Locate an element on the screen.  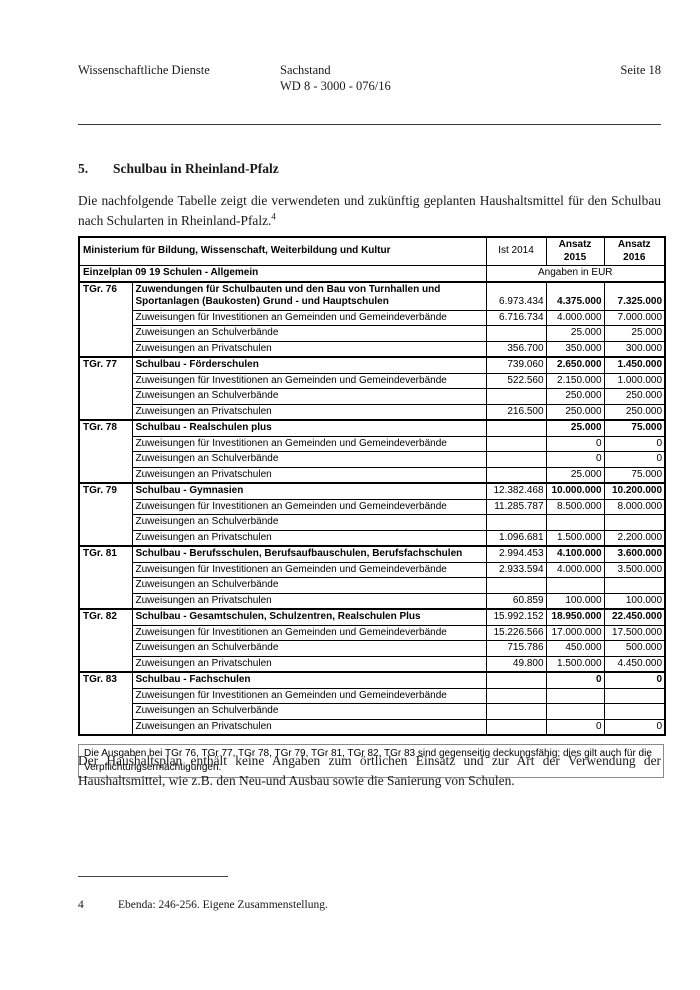
value-ist-2014: 6.716.734 is located at coordinates (516, 317).